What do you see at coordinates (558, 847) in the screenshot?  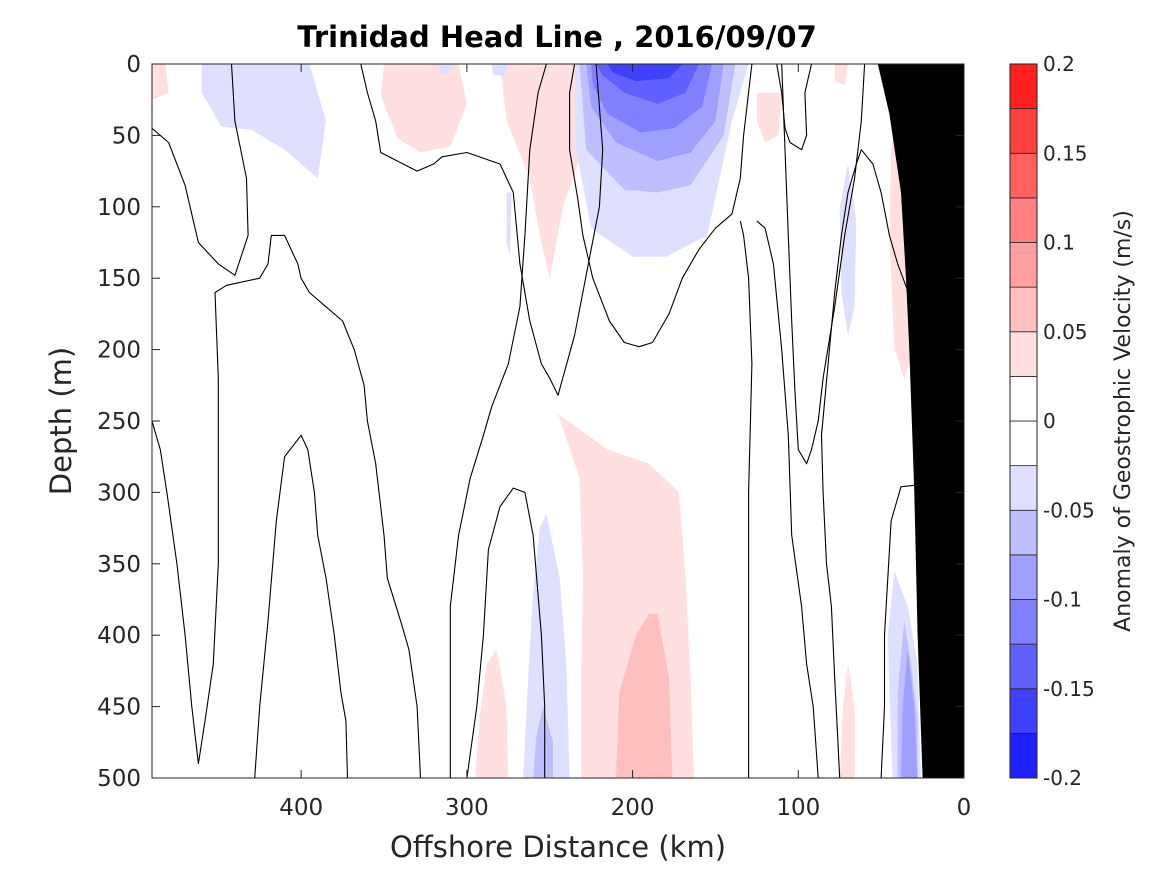 I see `x-axis-label: Offshore Distance (km)` at bounding box center [558, 847].